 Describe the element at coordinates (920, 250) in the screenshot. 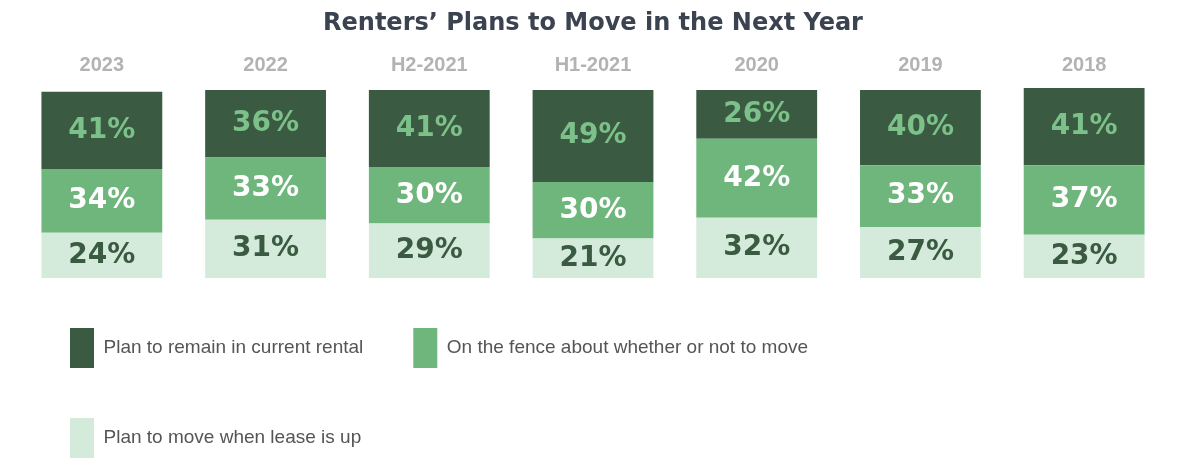

I see `data-label: 27%` at that location.